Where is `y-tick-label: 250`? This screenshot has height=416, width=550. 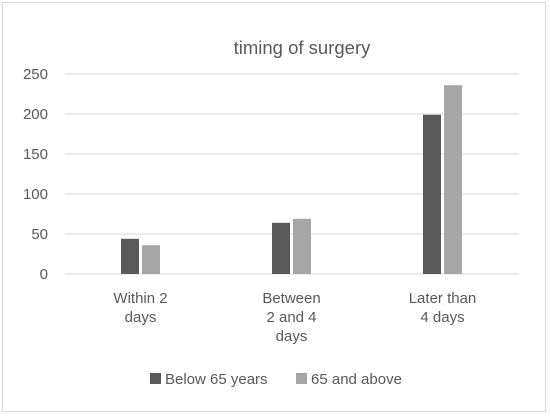
y-tick-label: 250 is located at coordinates (35, 74).